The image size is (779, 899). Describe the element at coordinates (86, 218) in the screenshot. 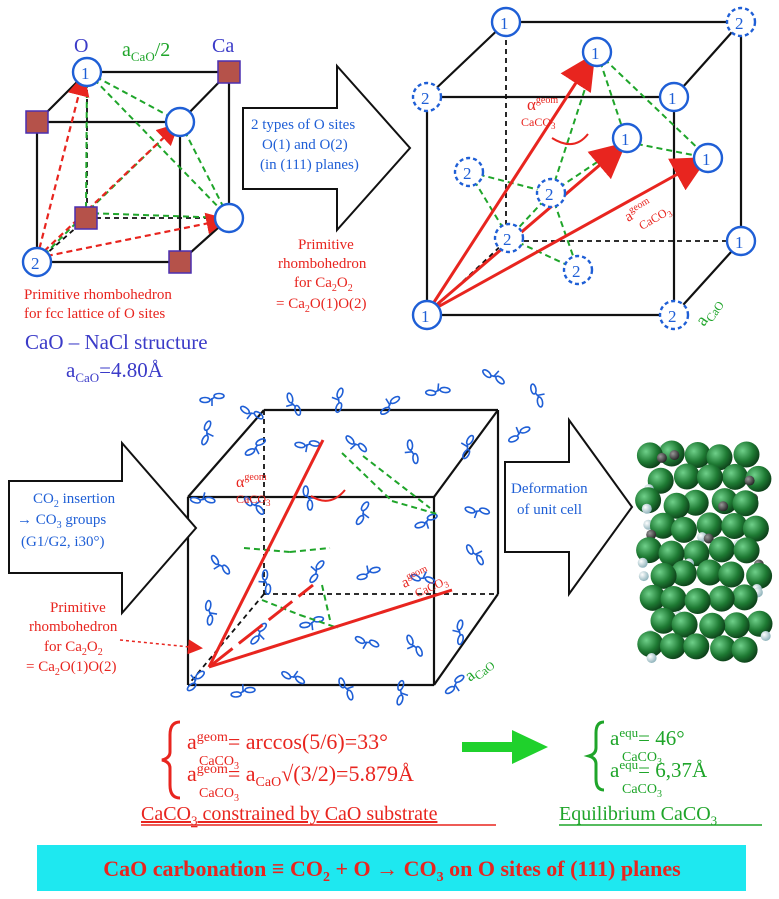

I see `ca-site-square` at that location.